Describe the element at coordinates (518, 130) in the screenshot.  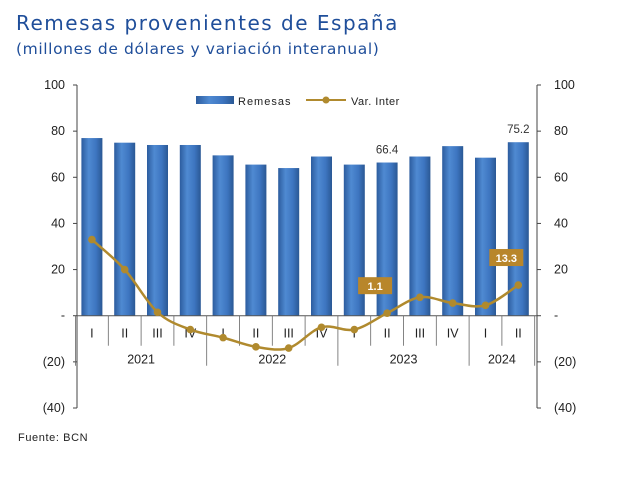
I see `bar-data-label: 75.2` at that location.